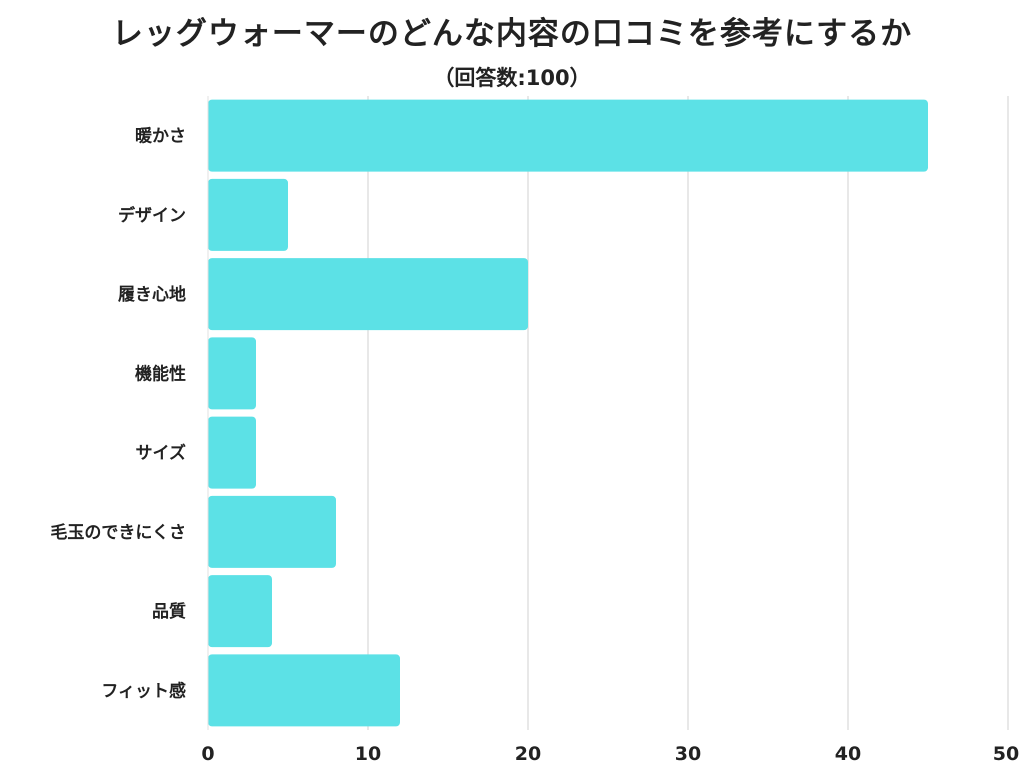  What do you see at coordinates (160, 136) in the screenshot?
I see `category-label-0: 暖かさ` at bounding box center [160, 136].